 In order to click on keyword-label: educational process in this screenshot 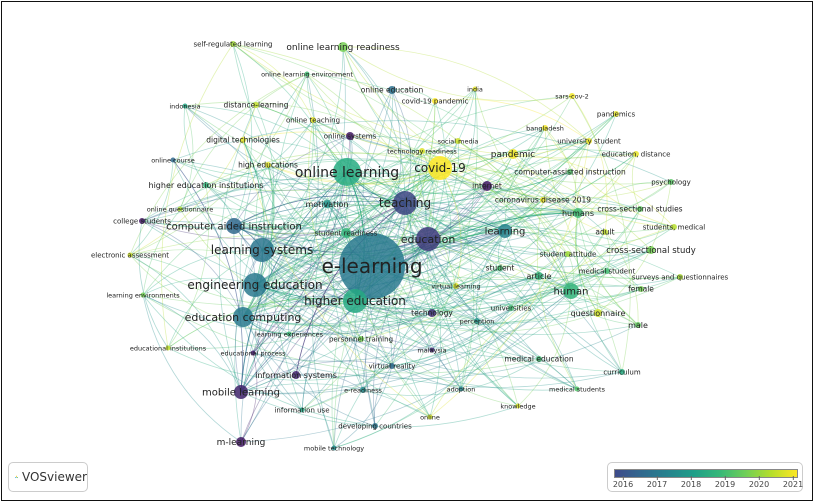, I will do `click(253, 353)`.